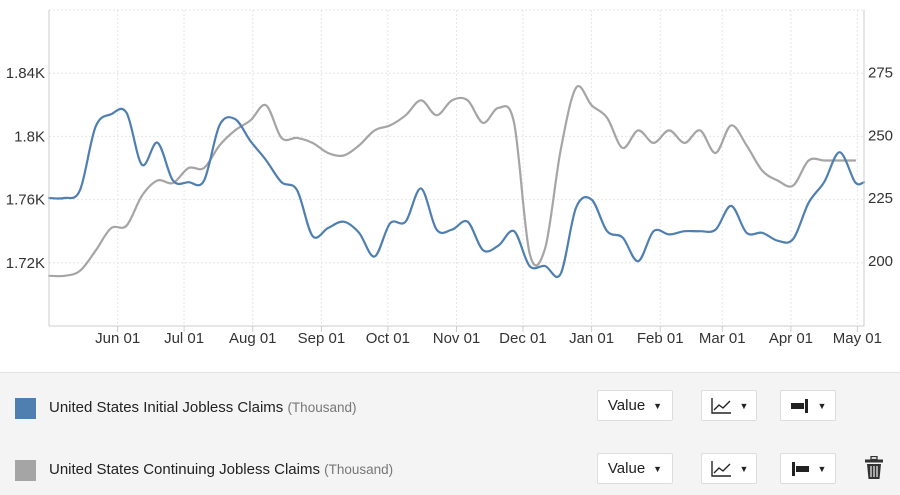 This screenshot has height=495, width=900. I want to click on left-axis-icon, so click(800, 468).